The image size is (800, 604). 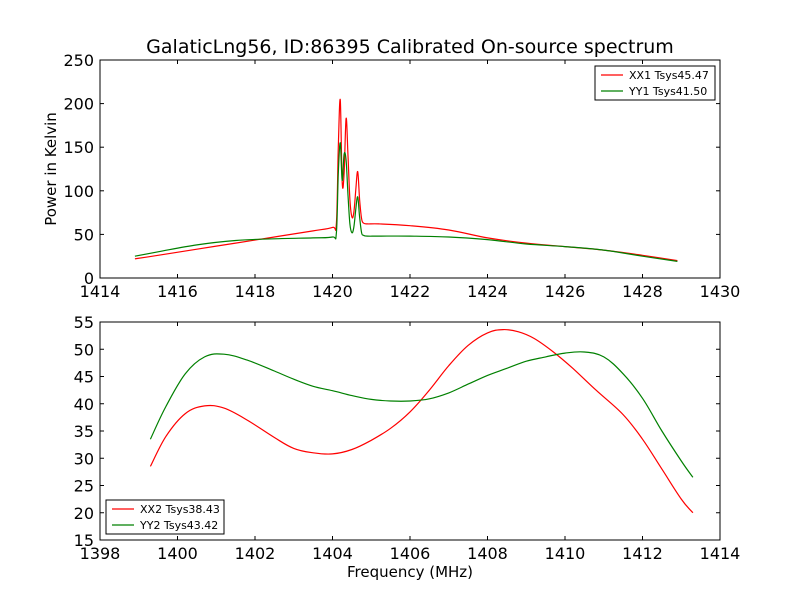 I want to click on bottom-legend-label-xx2: XX2 Tsys38.43, so click(x=180, y=509).